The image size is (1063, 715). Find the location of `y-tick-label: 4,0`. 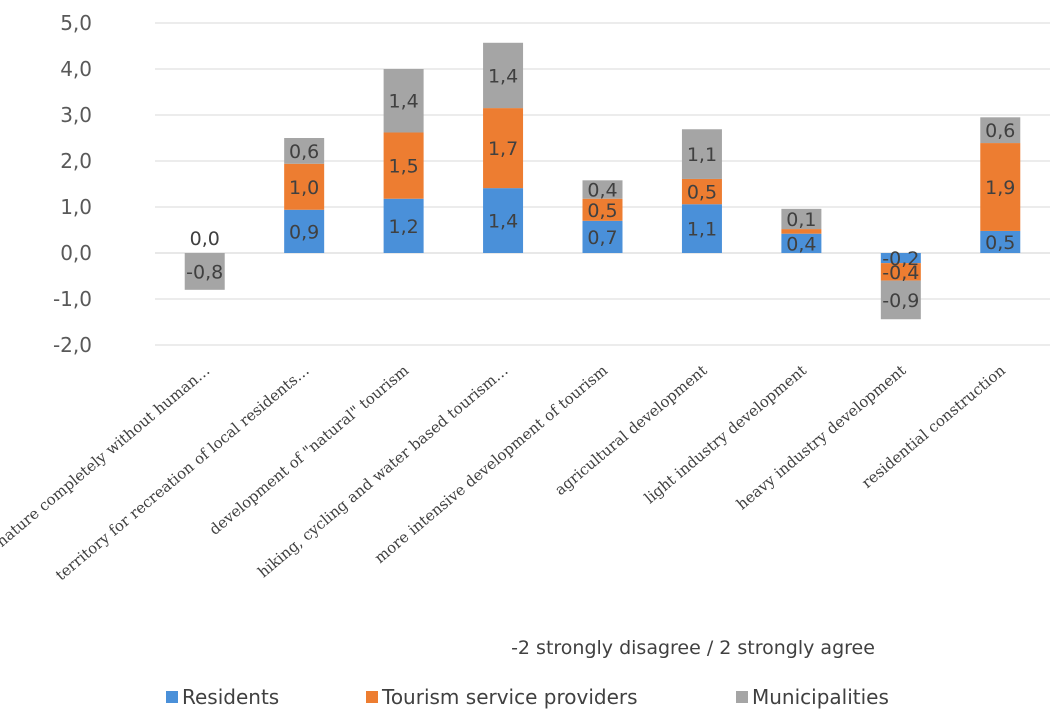

y-tick-label: 4,0 is located at coordinates (76, 69).